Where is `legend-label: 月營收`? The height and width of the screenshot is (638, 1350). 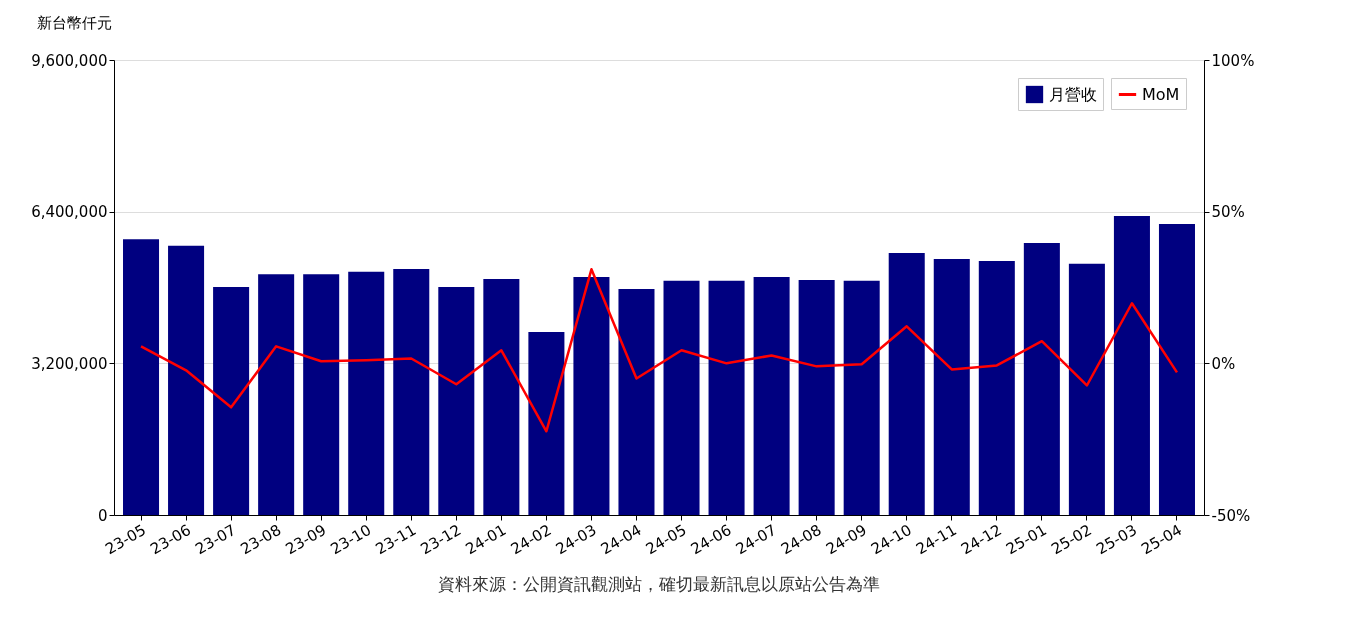 legend-label: 月營收 is located at coordinates (1073, 94).